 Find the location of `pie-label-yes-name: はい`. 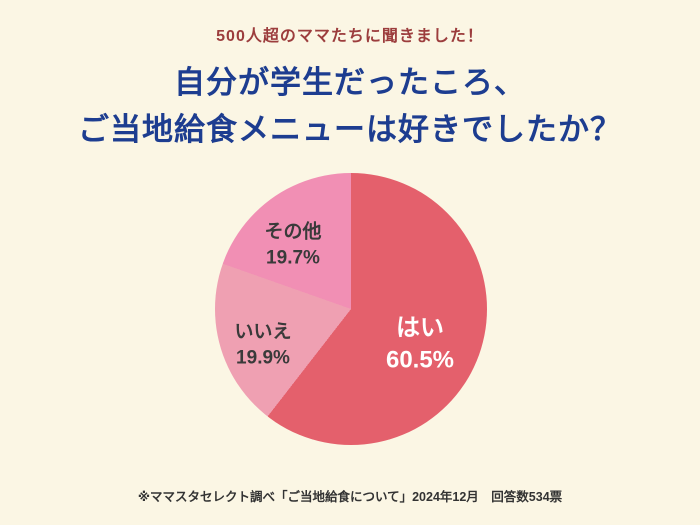

pie-label-yes-name: はい is located at coordinates (420, 328).